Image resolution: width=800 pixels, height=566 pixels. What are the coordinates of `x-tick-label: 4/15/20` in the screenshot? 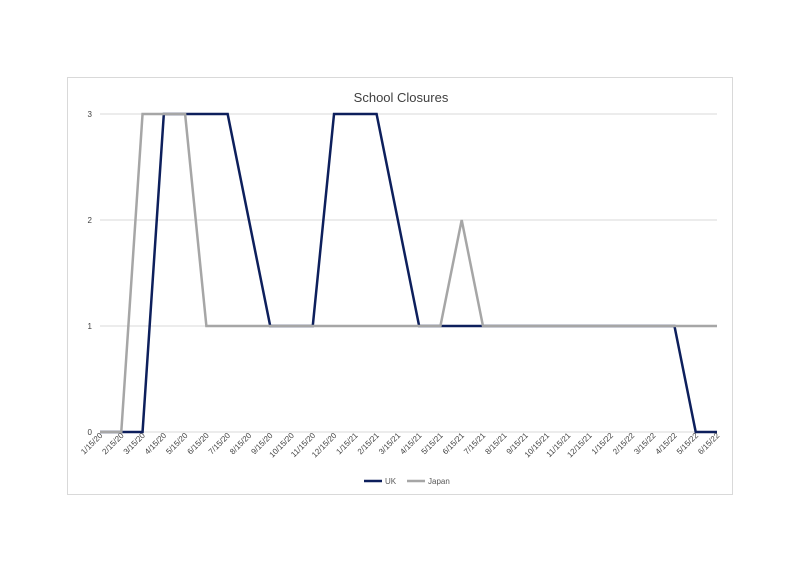 It's located at (156, 444).